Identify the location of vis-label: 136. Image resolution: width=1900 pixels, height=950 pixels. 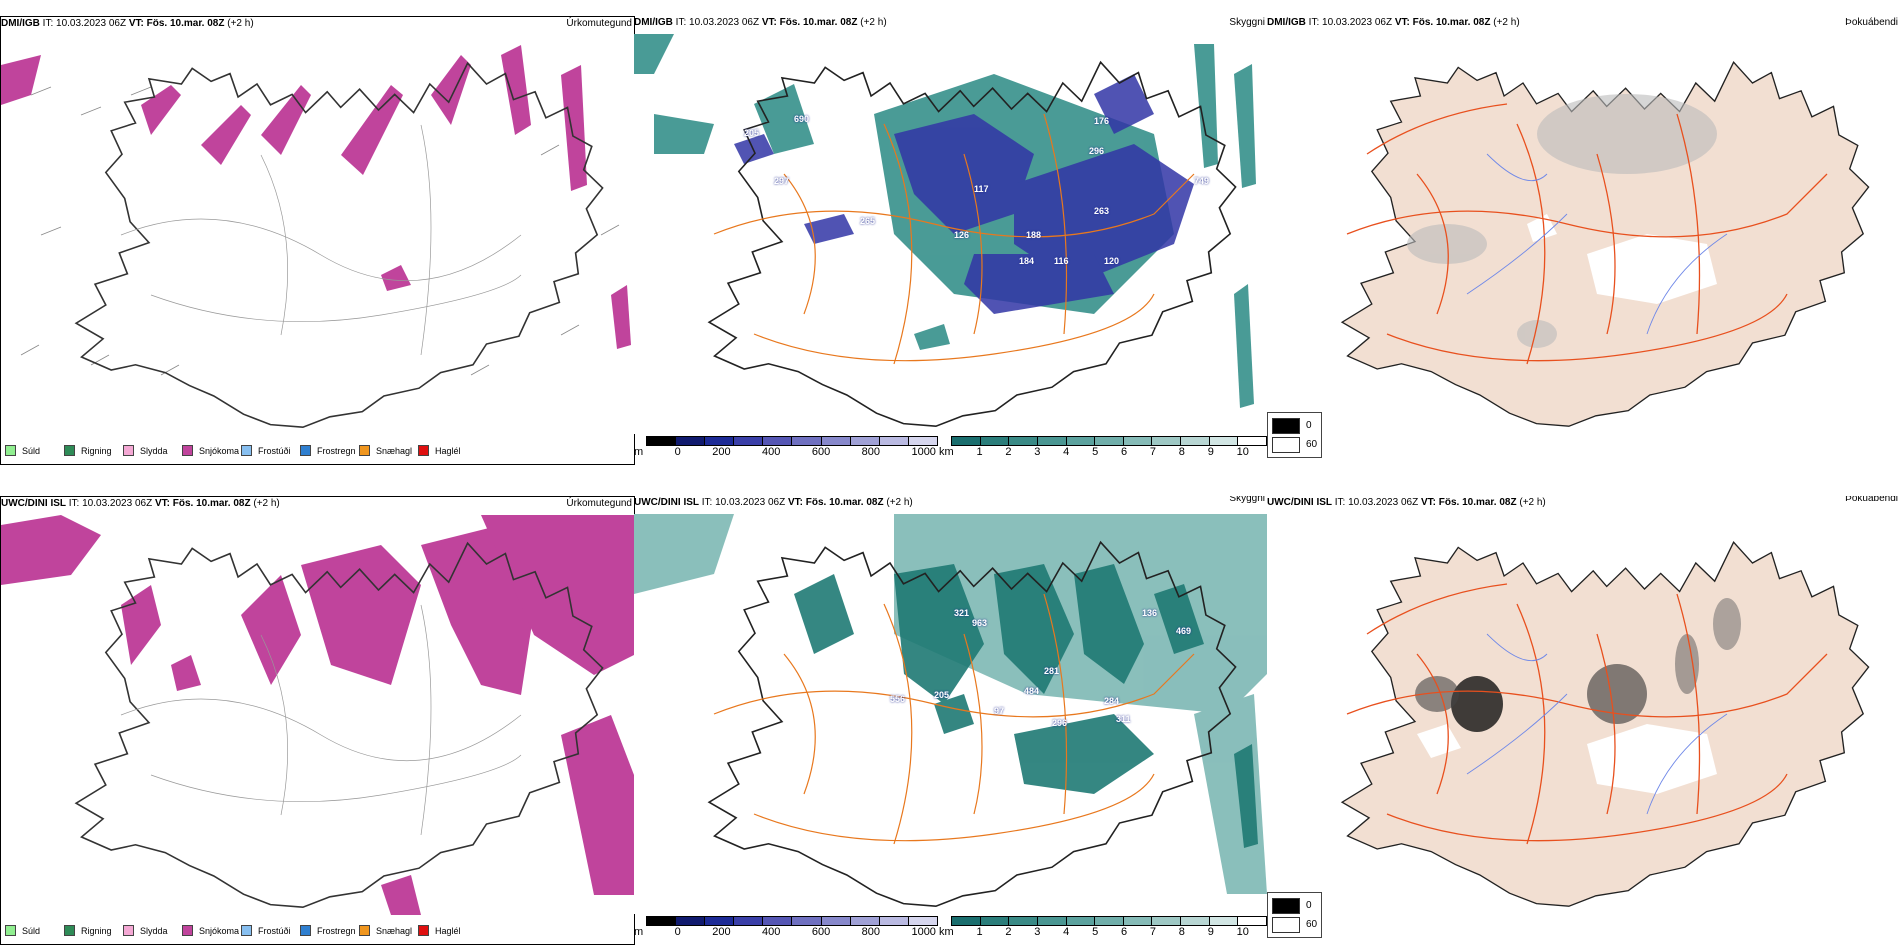
(1150, 613).